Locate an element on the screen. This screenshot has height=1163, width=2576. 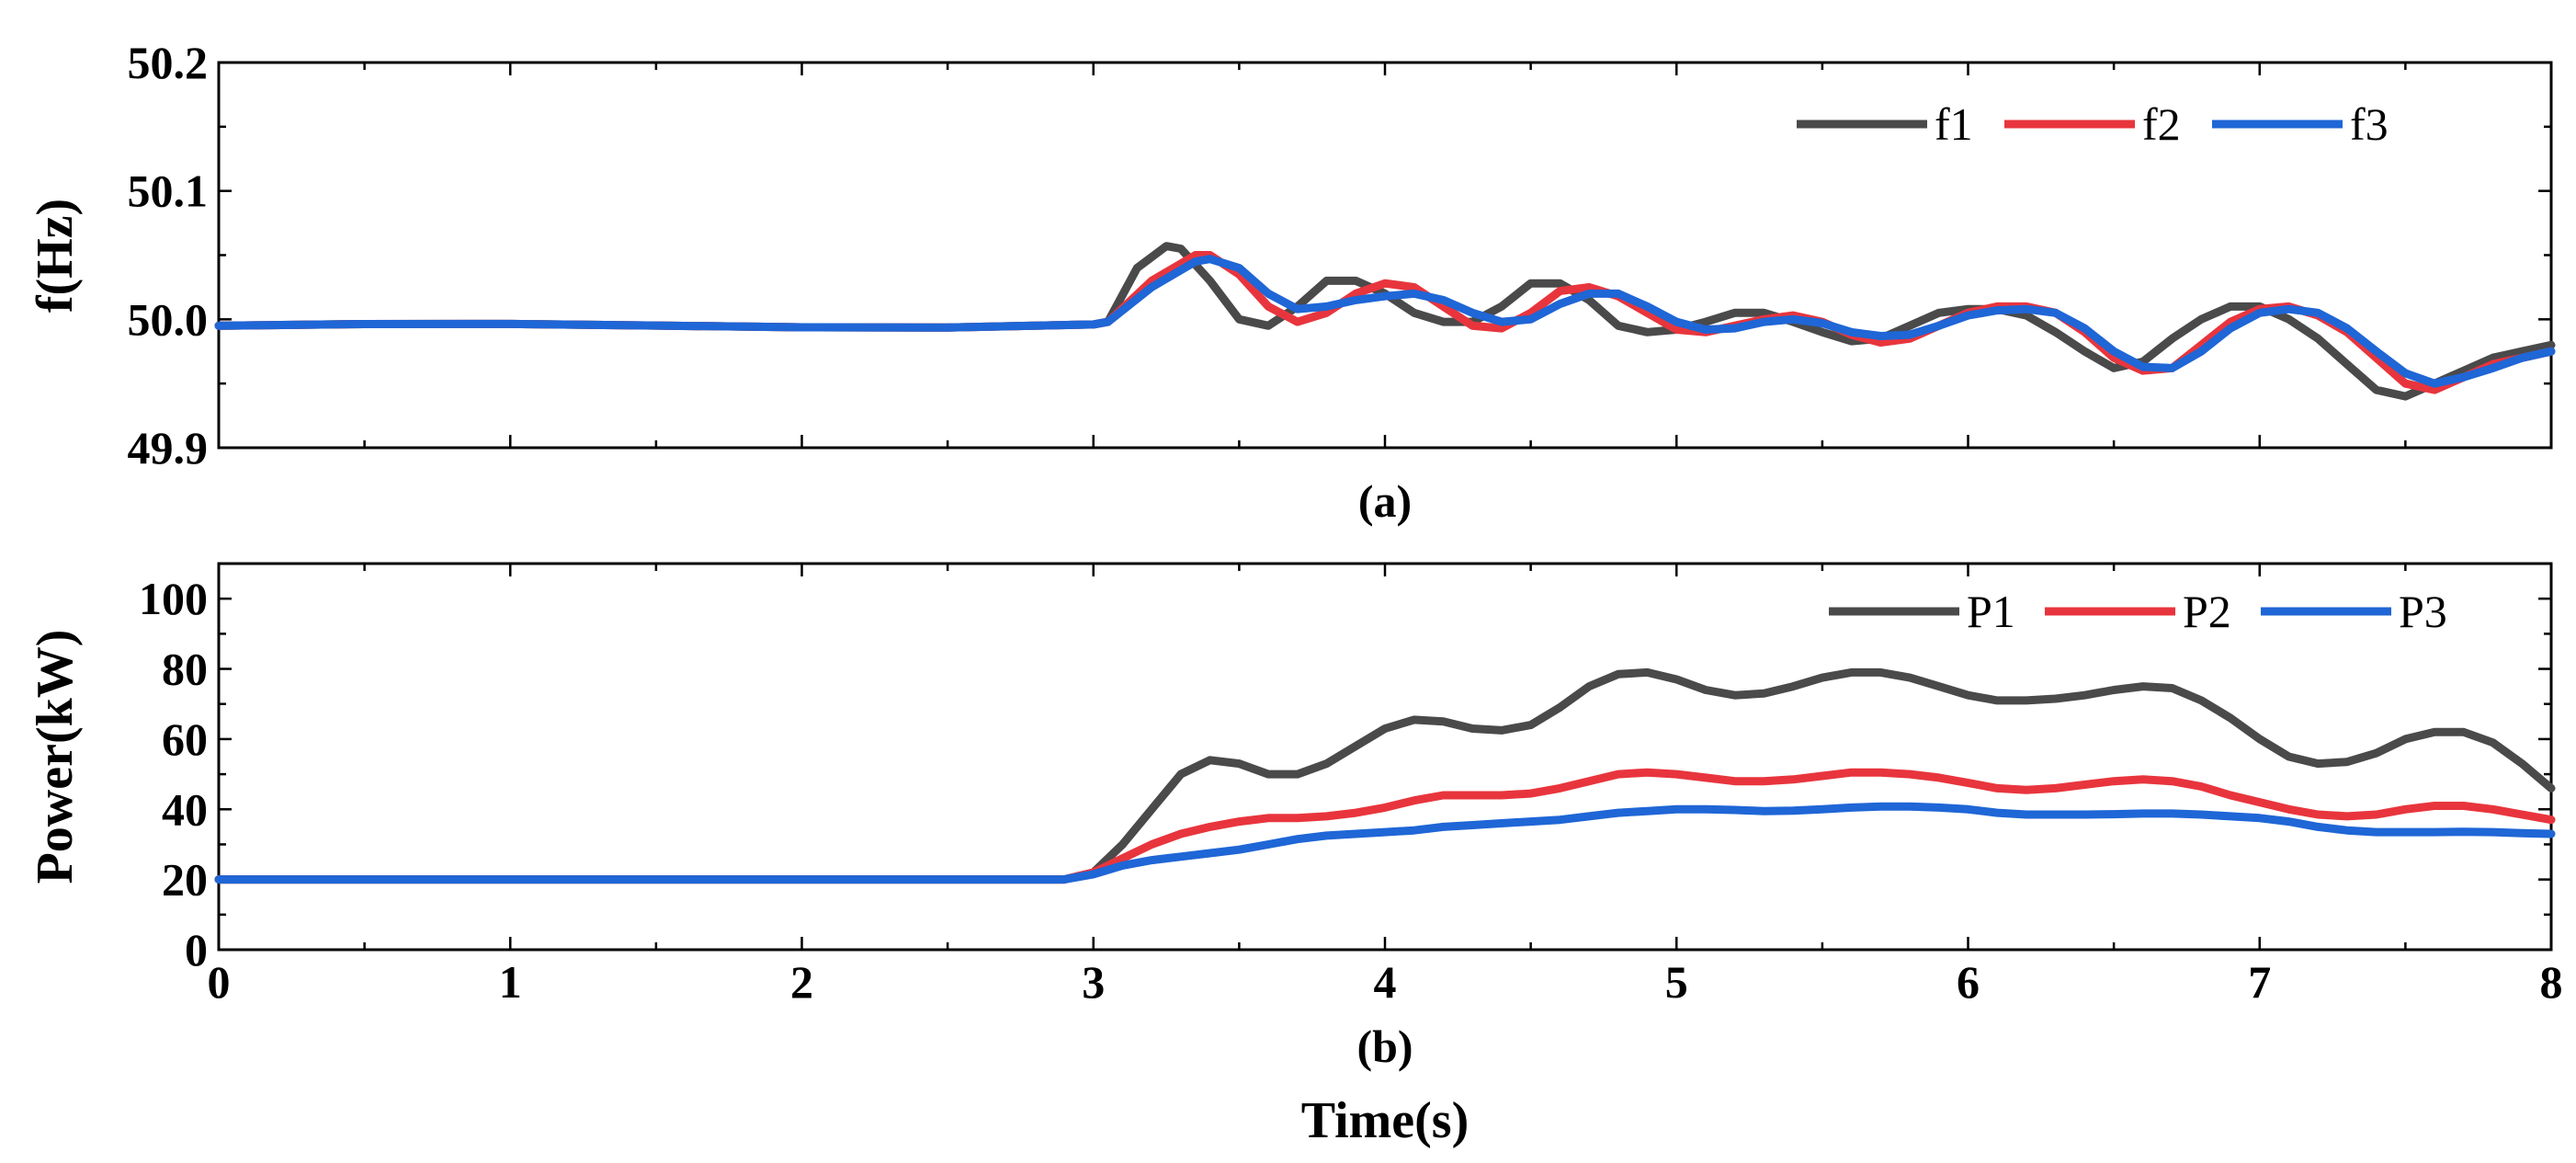
x-tick-label: 1 is located at coordinates (511, 982).